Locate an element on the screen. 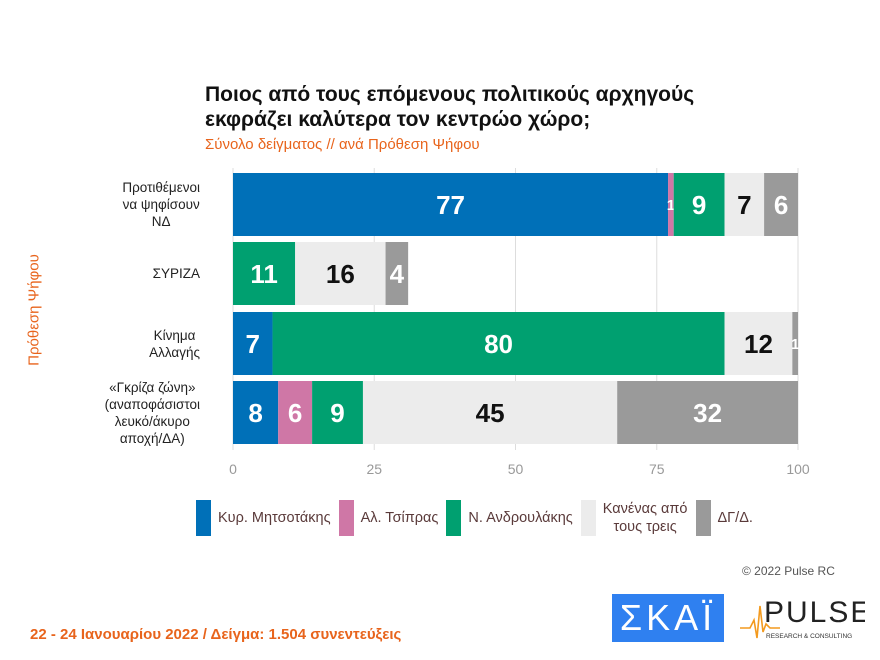  data-label: 45 is located at coordinates (490, 413).